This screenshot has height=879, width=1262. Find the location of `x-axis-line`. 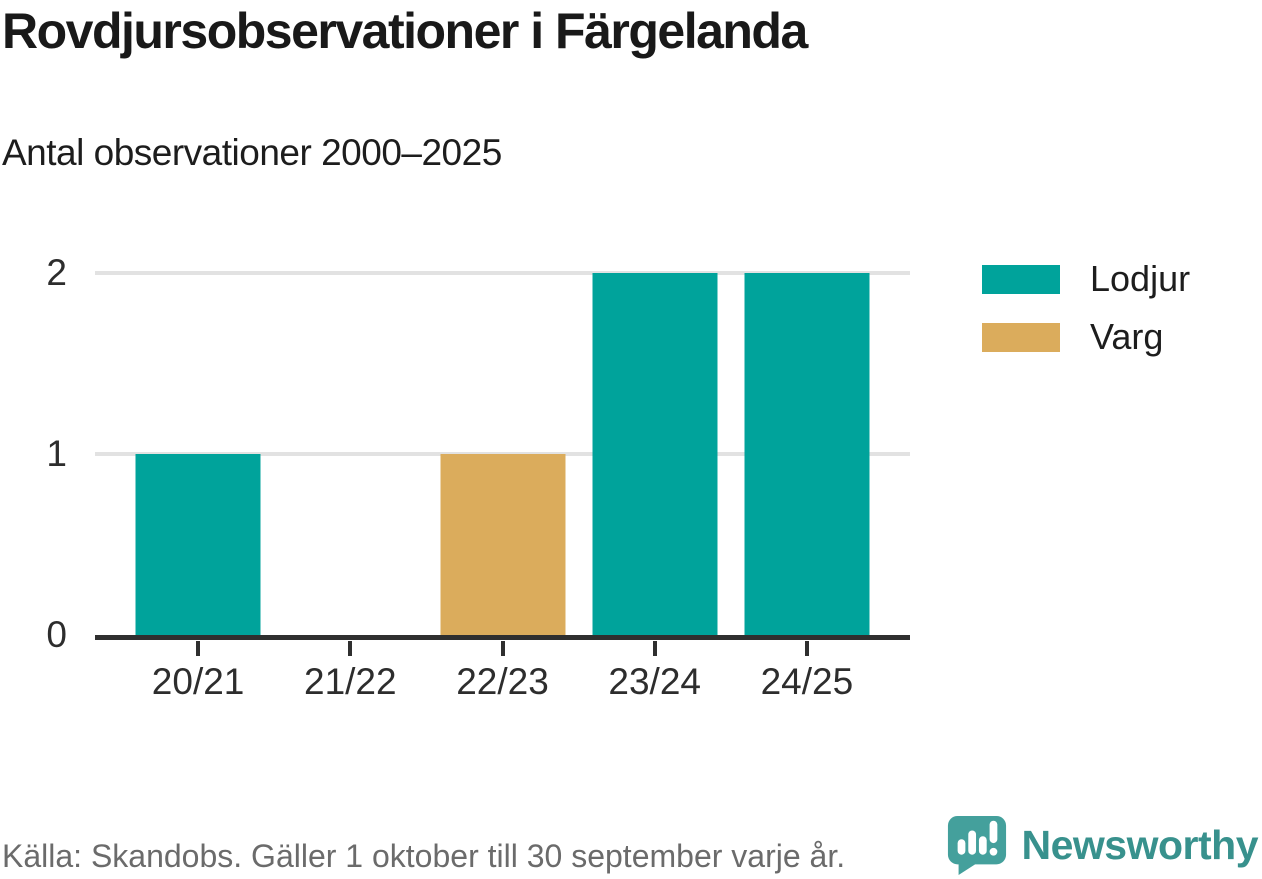

x-axis-line is located at coordinates (502, 637).